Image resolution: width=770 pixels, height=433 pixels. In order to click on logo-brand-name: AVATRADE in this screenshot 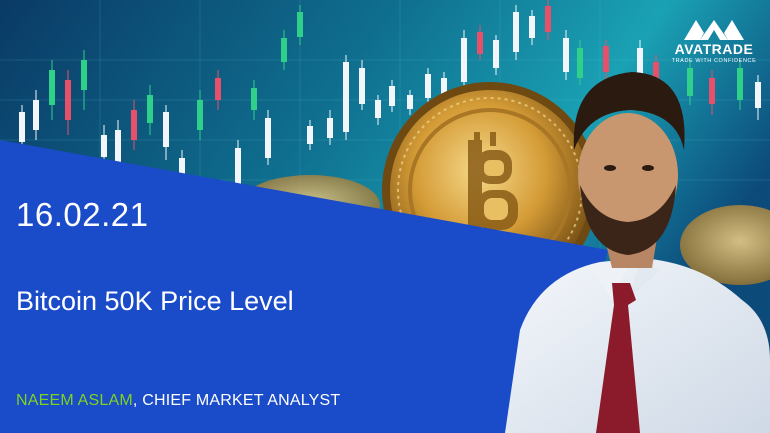, I will do `click(714, 49)`.